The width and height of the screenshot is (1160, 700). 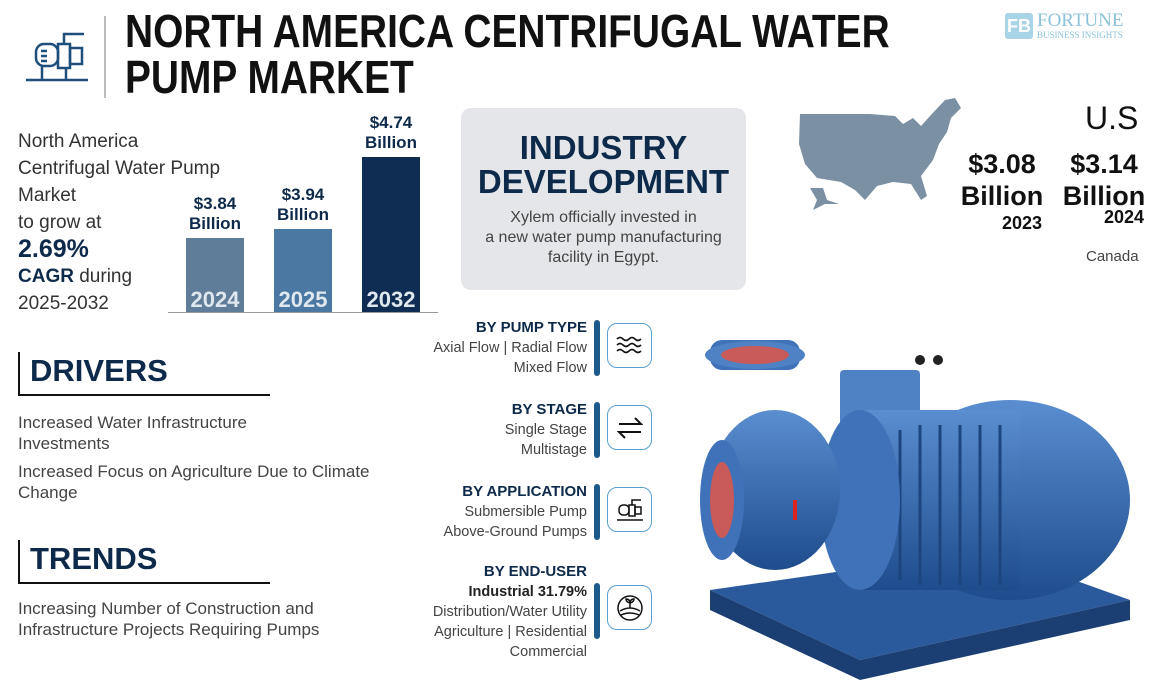 I want to click on chart-baseline, so click(x=303, y=312).